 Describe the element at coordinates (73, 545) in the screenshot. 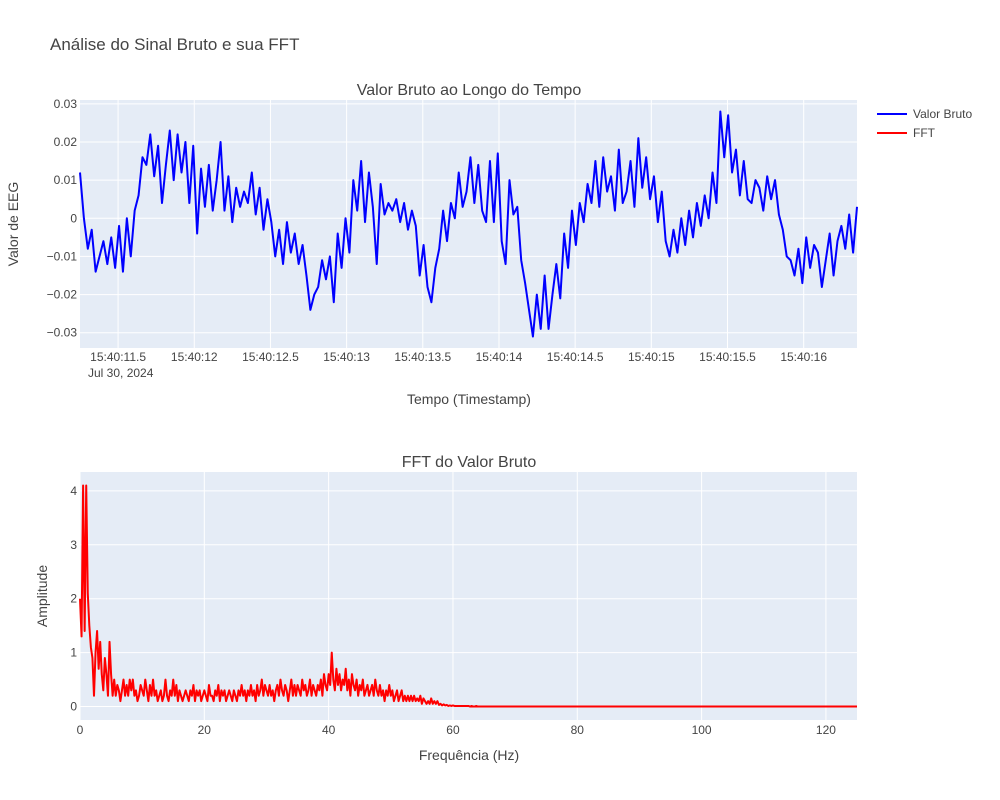

I see `y-tick-label: 3` at that location.